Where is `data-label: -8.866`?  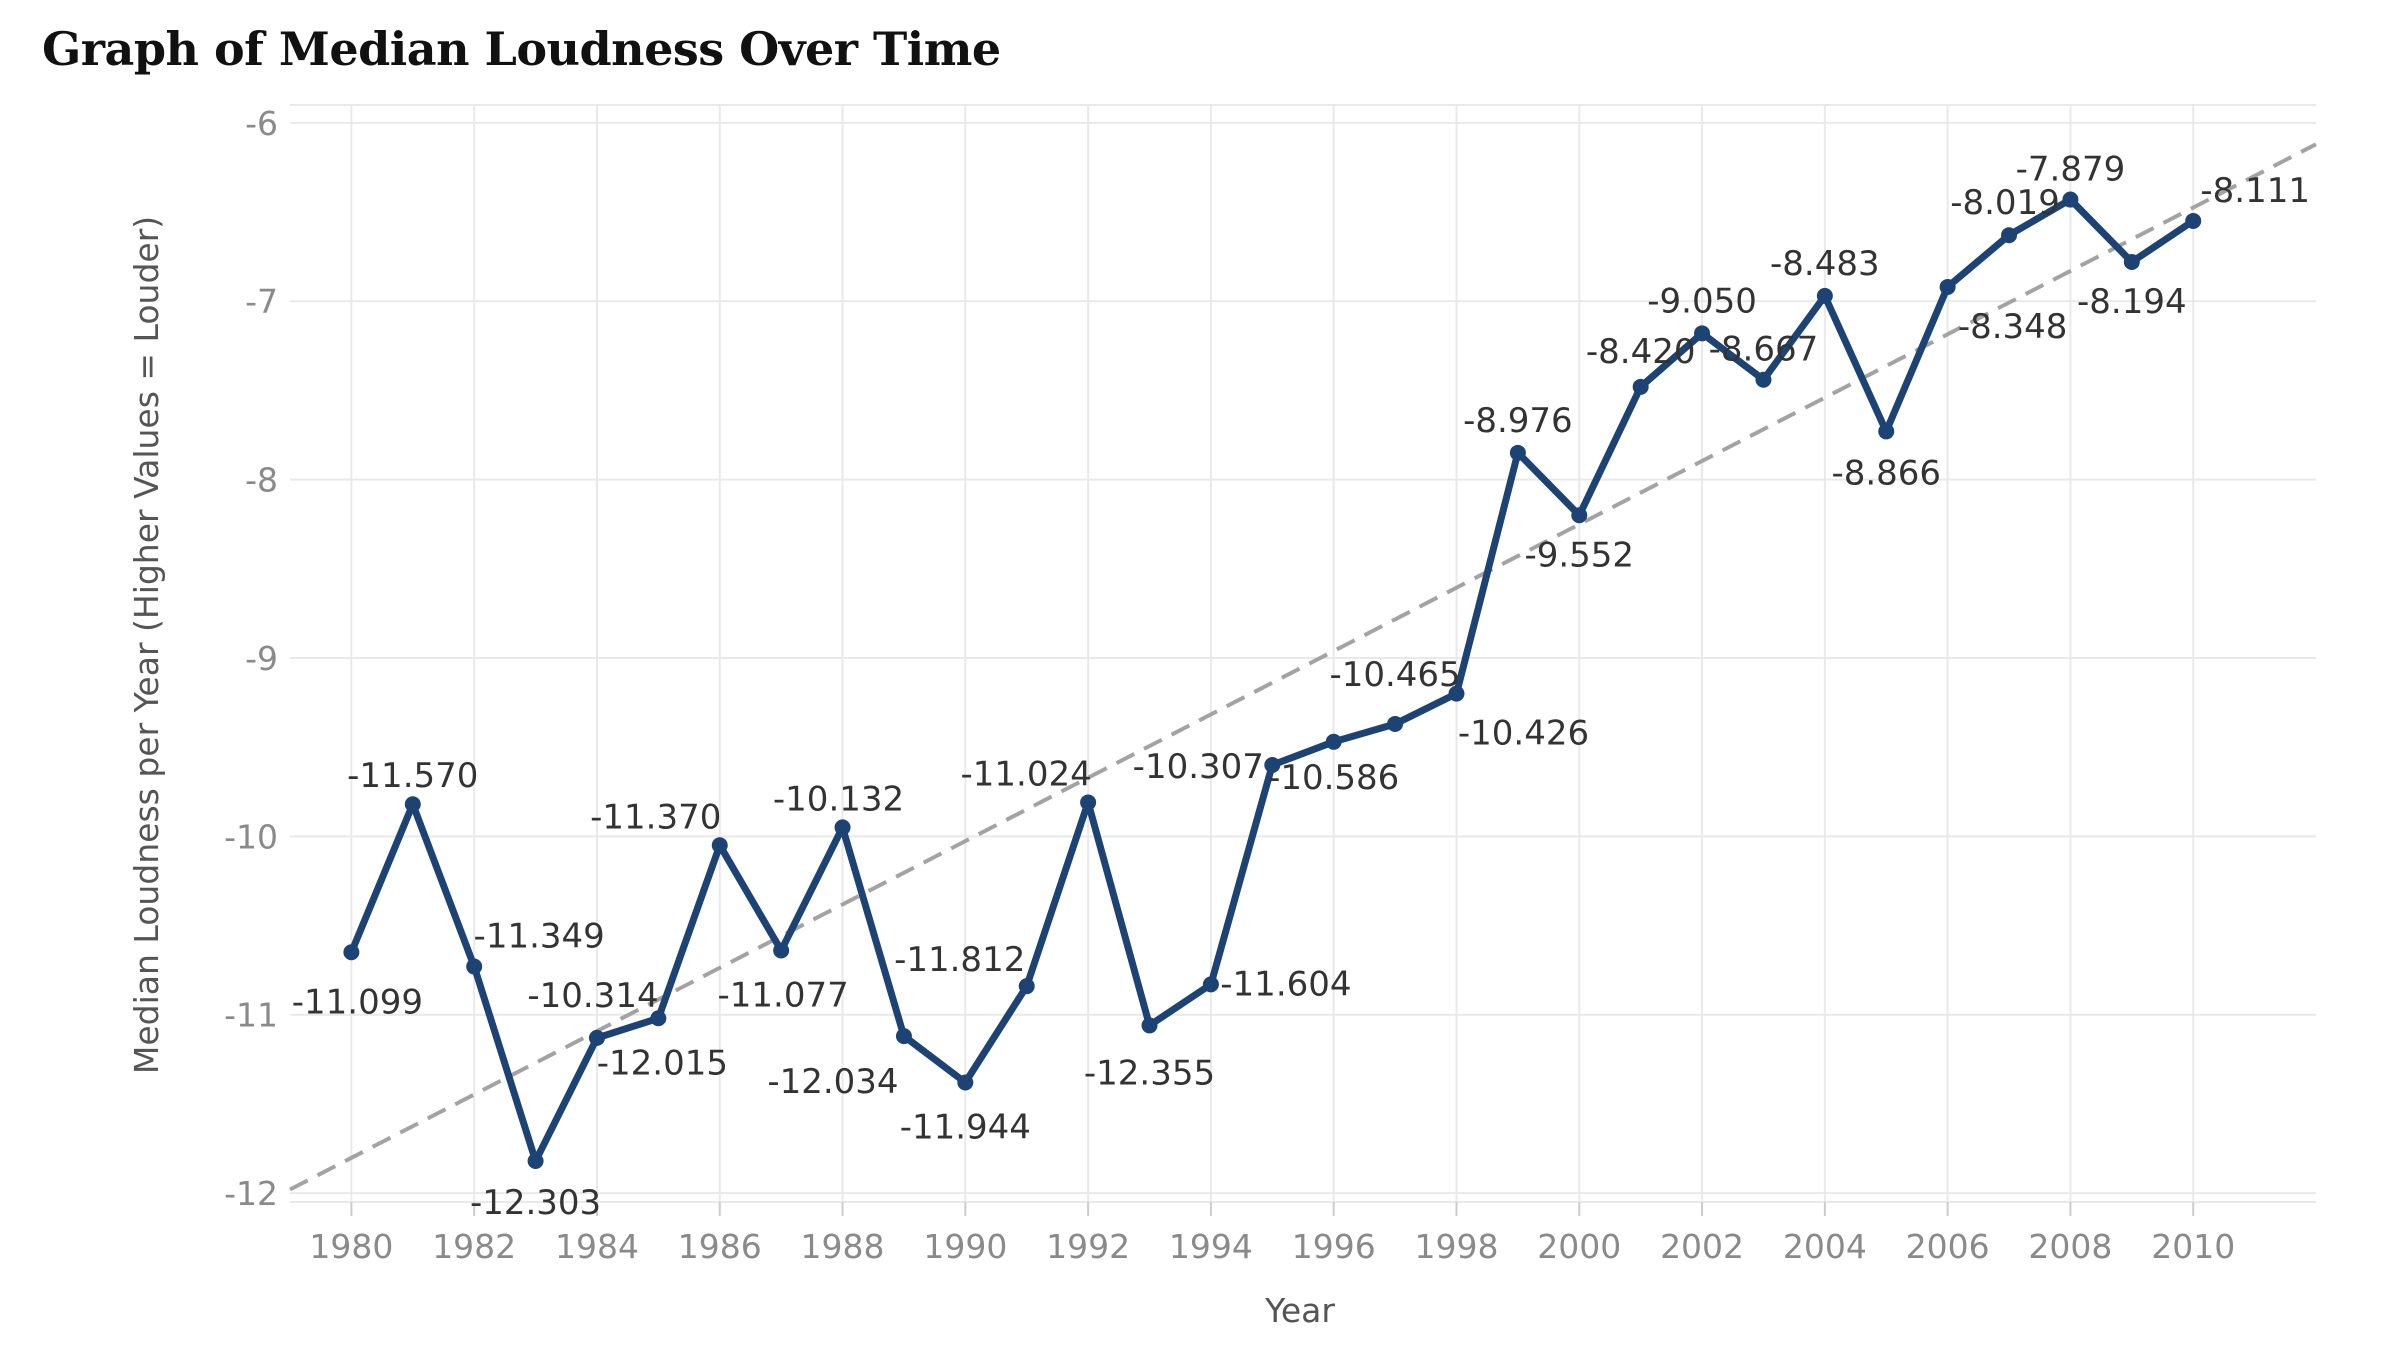 data-label: -8.866 is located at coordinates (1886, 473).